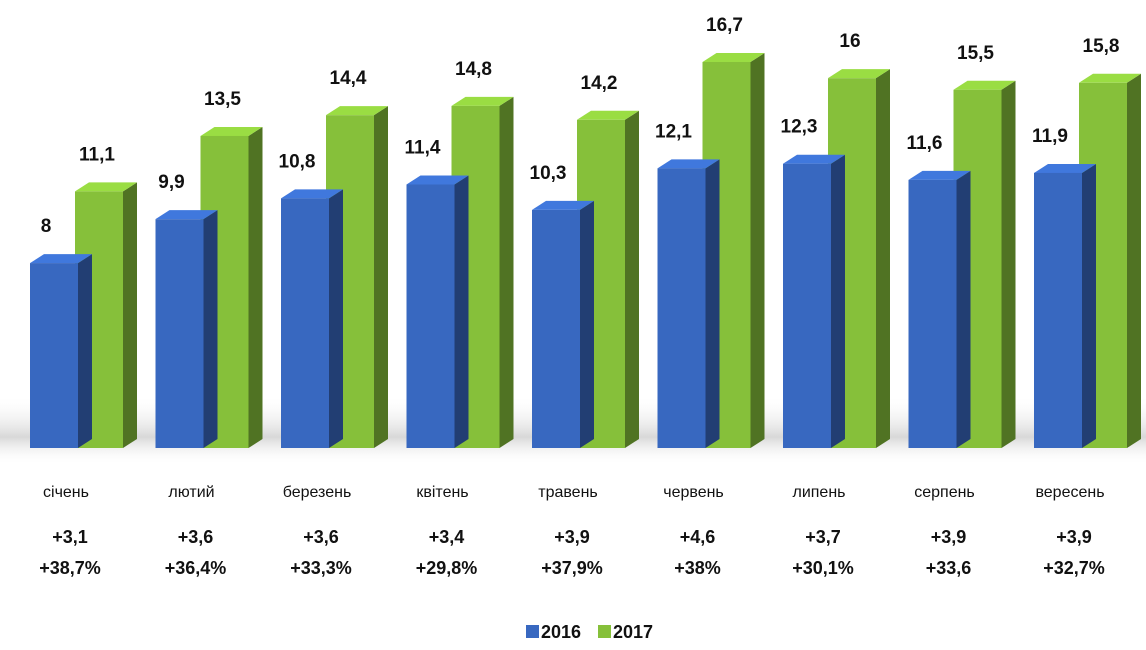  I want to click on value-label: 10,3, so click(548, 173).